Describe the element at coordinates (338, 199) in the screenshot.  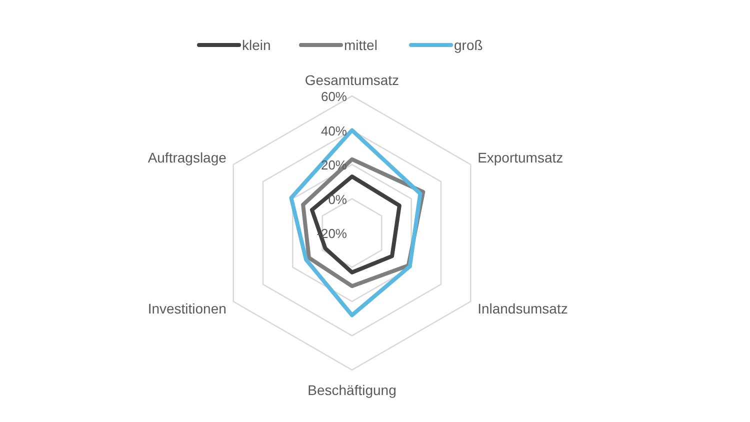
I see `y-tick-label: 0%` at that location.